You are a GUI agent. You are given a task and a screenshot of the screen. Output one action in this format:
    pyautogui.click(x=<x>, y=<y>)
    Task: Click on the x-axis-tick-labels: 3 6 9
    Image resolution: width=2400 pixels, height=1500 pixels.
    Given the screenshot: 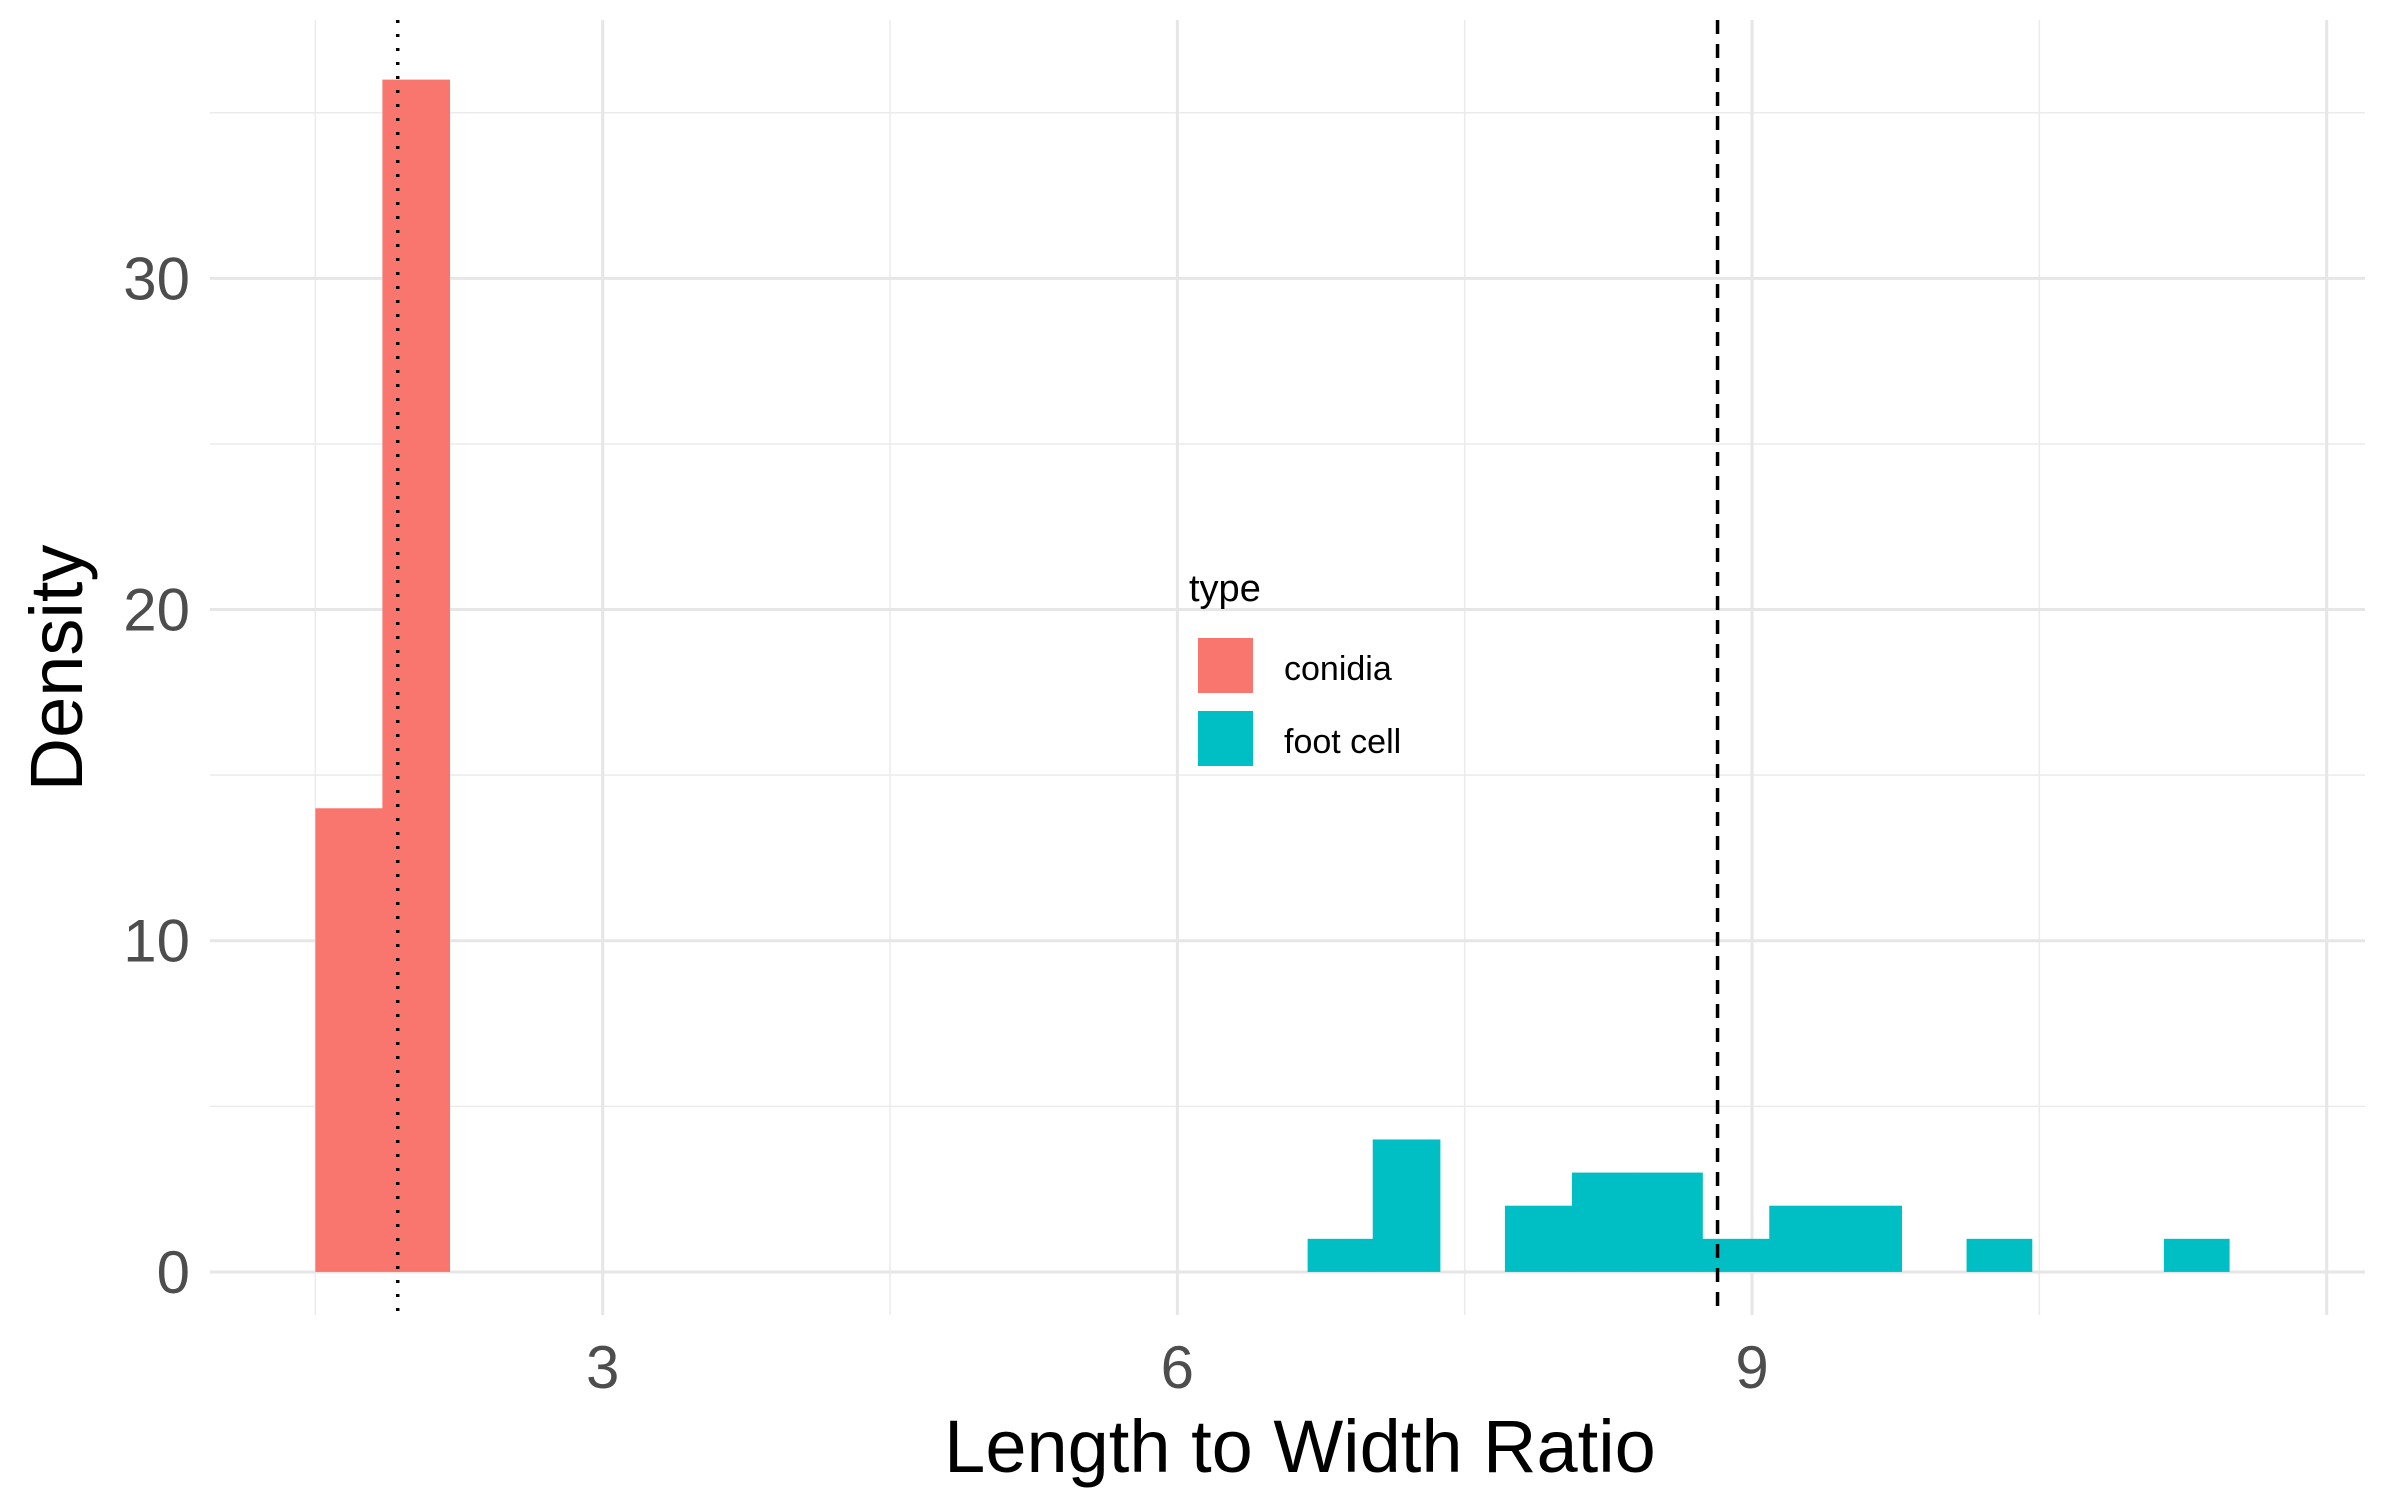 What is the action you would take?
    pyautogui.click(x=1177, y=1367)
    